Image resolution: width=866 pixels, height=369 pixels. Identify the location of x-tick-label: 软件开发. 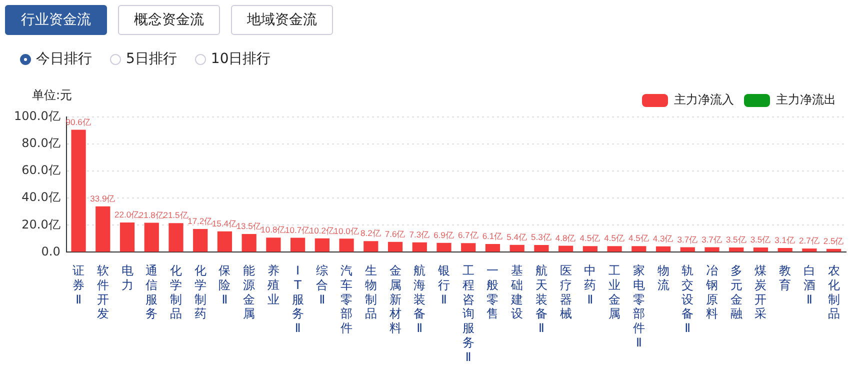
(102, 292).